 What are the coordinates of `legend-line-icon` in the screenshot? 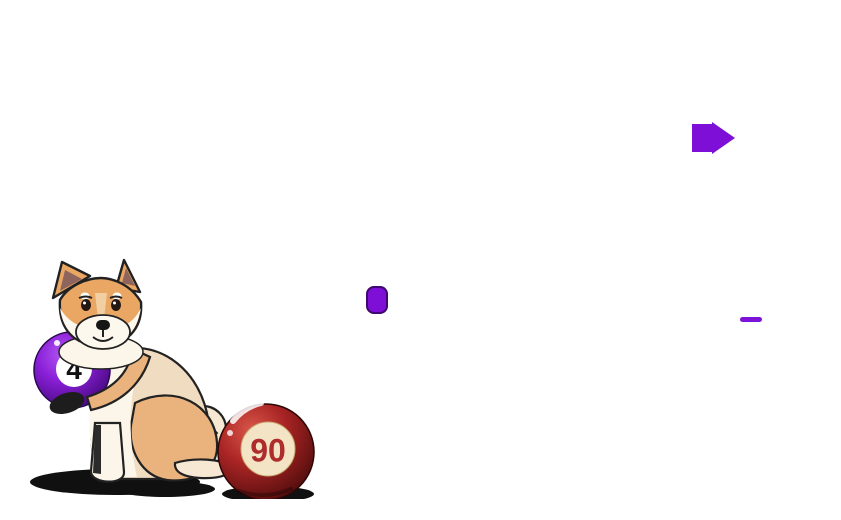 It's located at (751, 319).